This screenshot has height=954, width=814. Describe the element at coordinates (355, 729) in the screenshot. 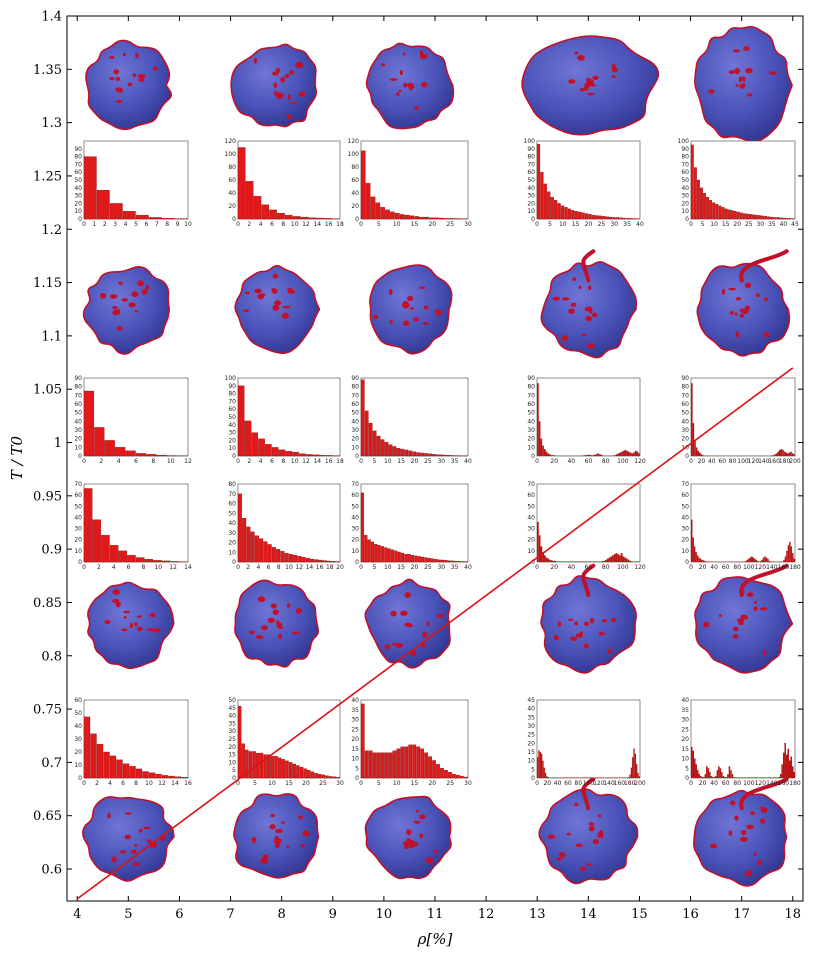

I see `histogram-y-tick-label: 25` at that location.